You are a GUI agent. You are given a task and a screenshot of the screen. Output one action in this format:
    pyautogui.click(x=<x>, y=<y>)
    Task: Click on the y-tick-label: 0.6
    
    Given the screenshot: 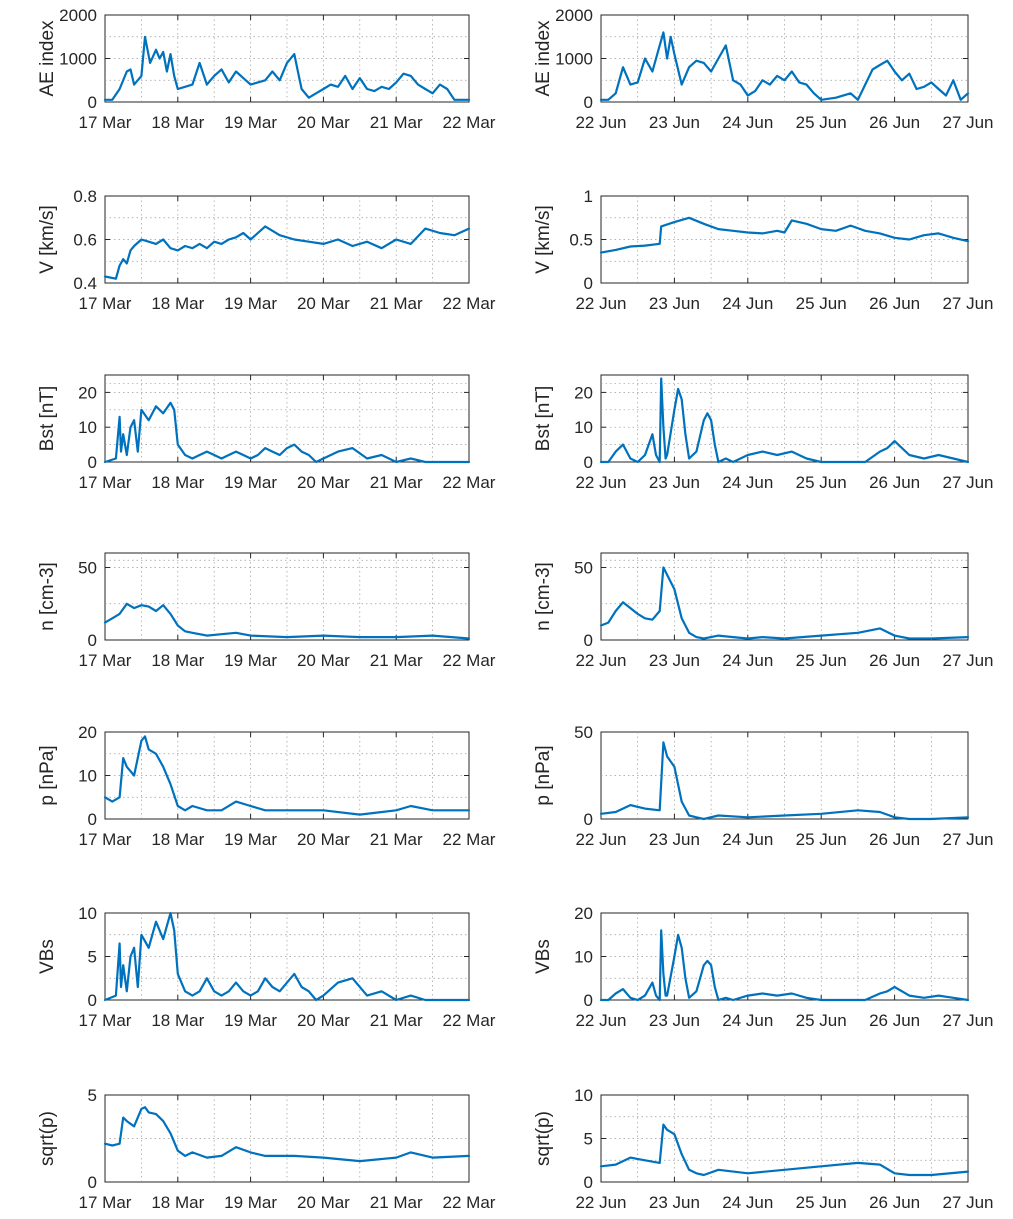 What is the action you would take?
    pyautogui.click(x=85, y=240)
    